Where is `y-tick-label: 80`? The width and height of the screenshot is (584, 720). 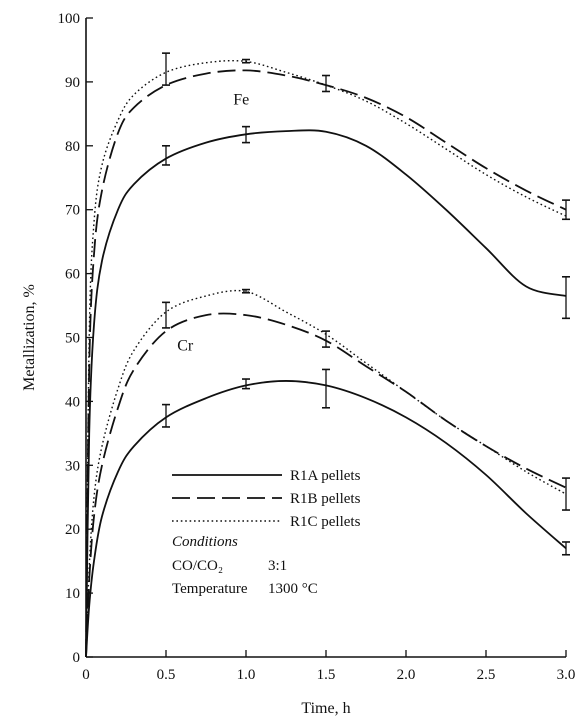 y-tick-label: 80 is located at coordinates (72, 147).